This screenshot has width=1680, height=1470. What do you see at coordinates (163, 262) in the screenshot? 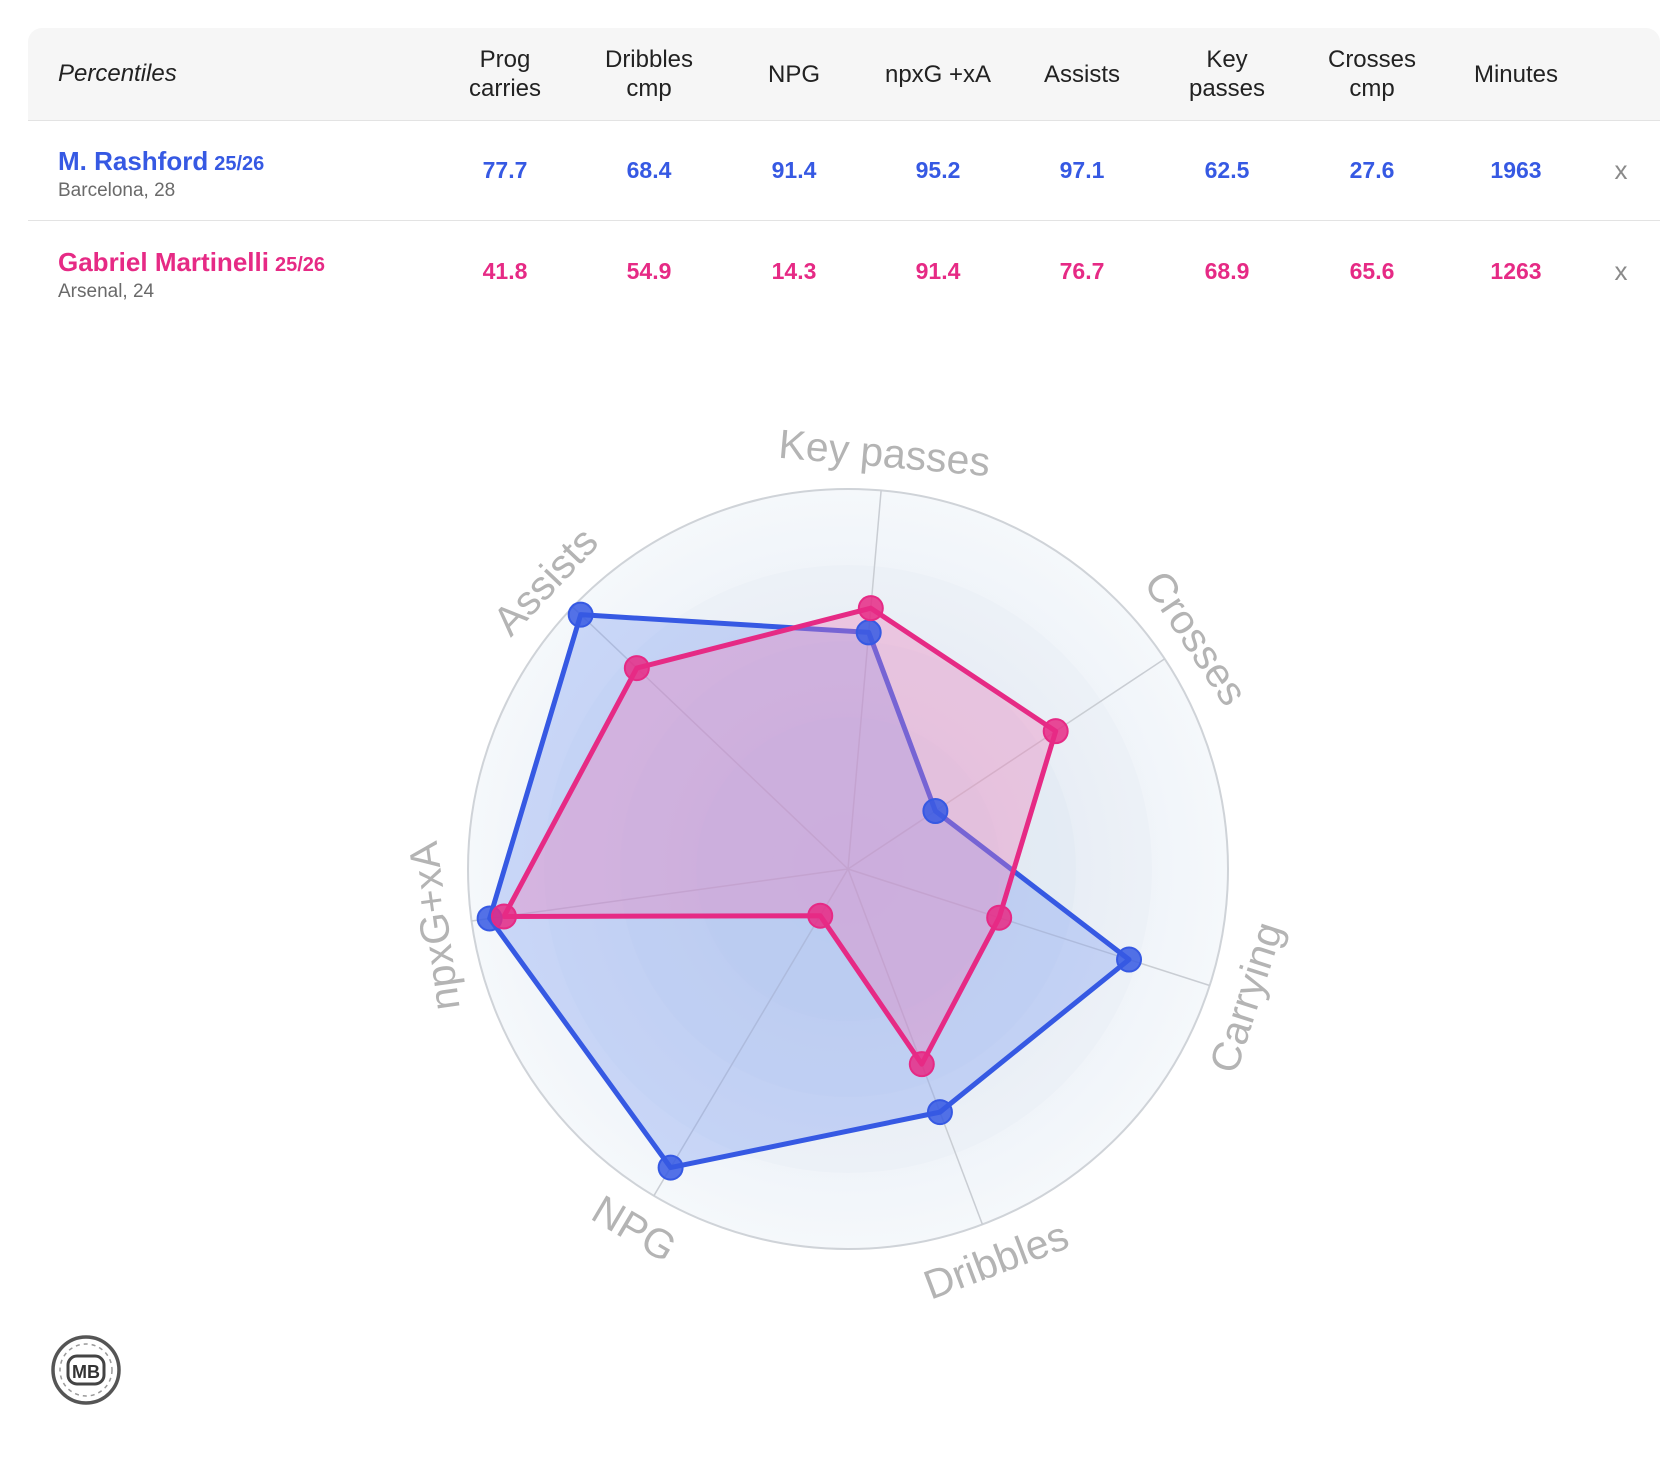
I see `player-name: Gabriel Martinelli` at bounding box center [163, 262].